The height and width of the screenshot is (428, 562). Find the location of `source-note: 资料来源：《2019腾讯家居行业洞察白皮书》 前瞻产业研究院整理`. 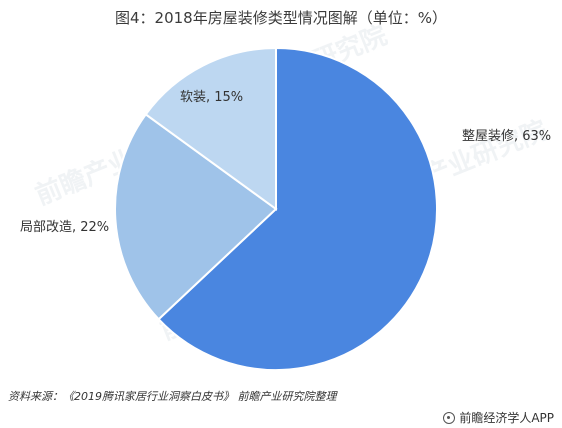

source-note: 资料来源：《2019腾讯家居行业洞察白皮书》 前瞻产业研究院整理 is located at coordinates (172, 396).